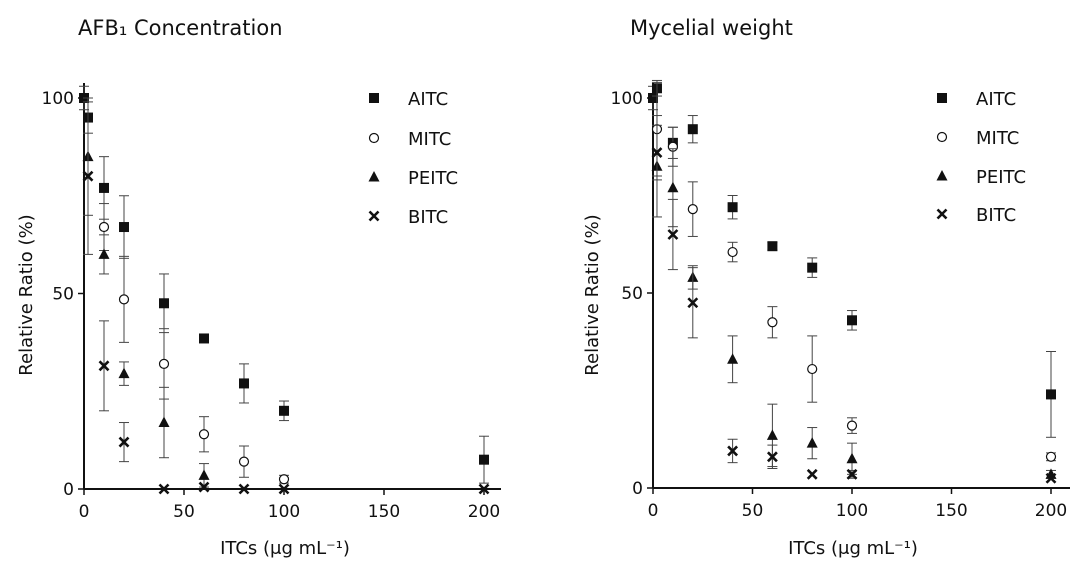 This screenshot has width=1073, height=561. Describe the element at coordinates (1051, 511) in the screenshot. I see `x-tick-label: 200` at that location.